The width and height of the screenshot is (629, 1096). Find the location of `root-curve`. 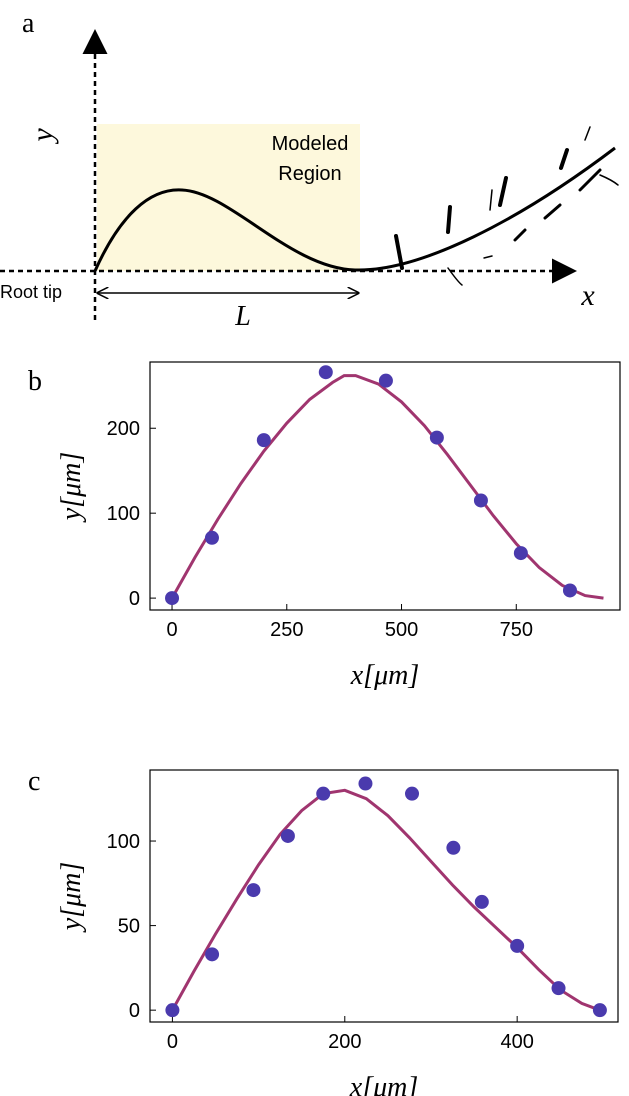

root-curve is located at coordinates (354, 209).